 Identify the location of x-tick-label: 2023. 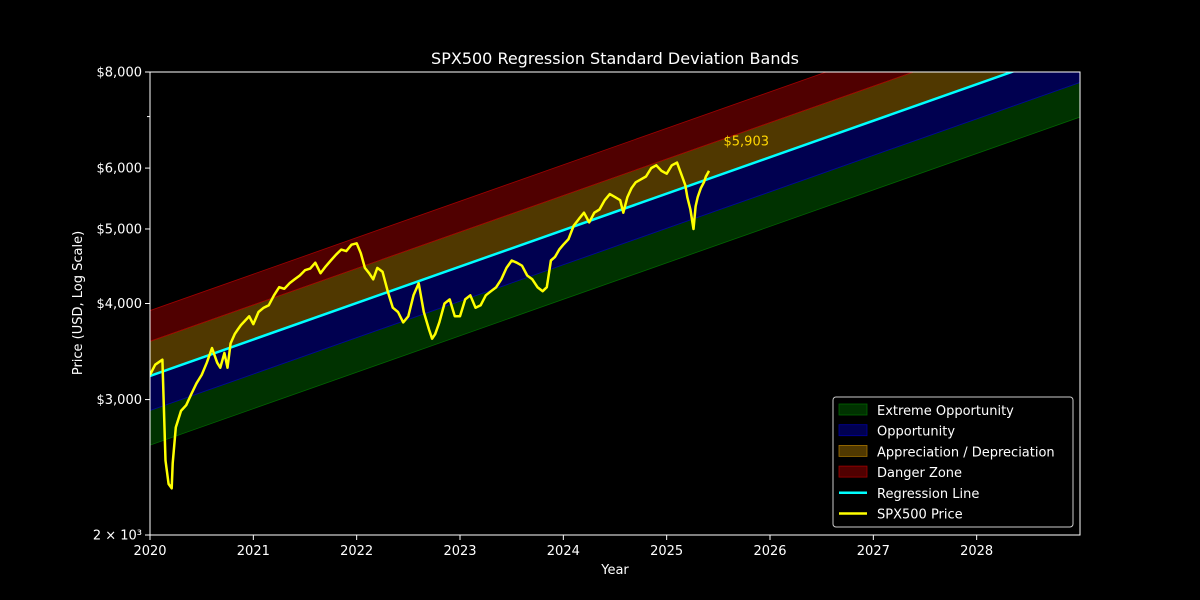
(459, 551).